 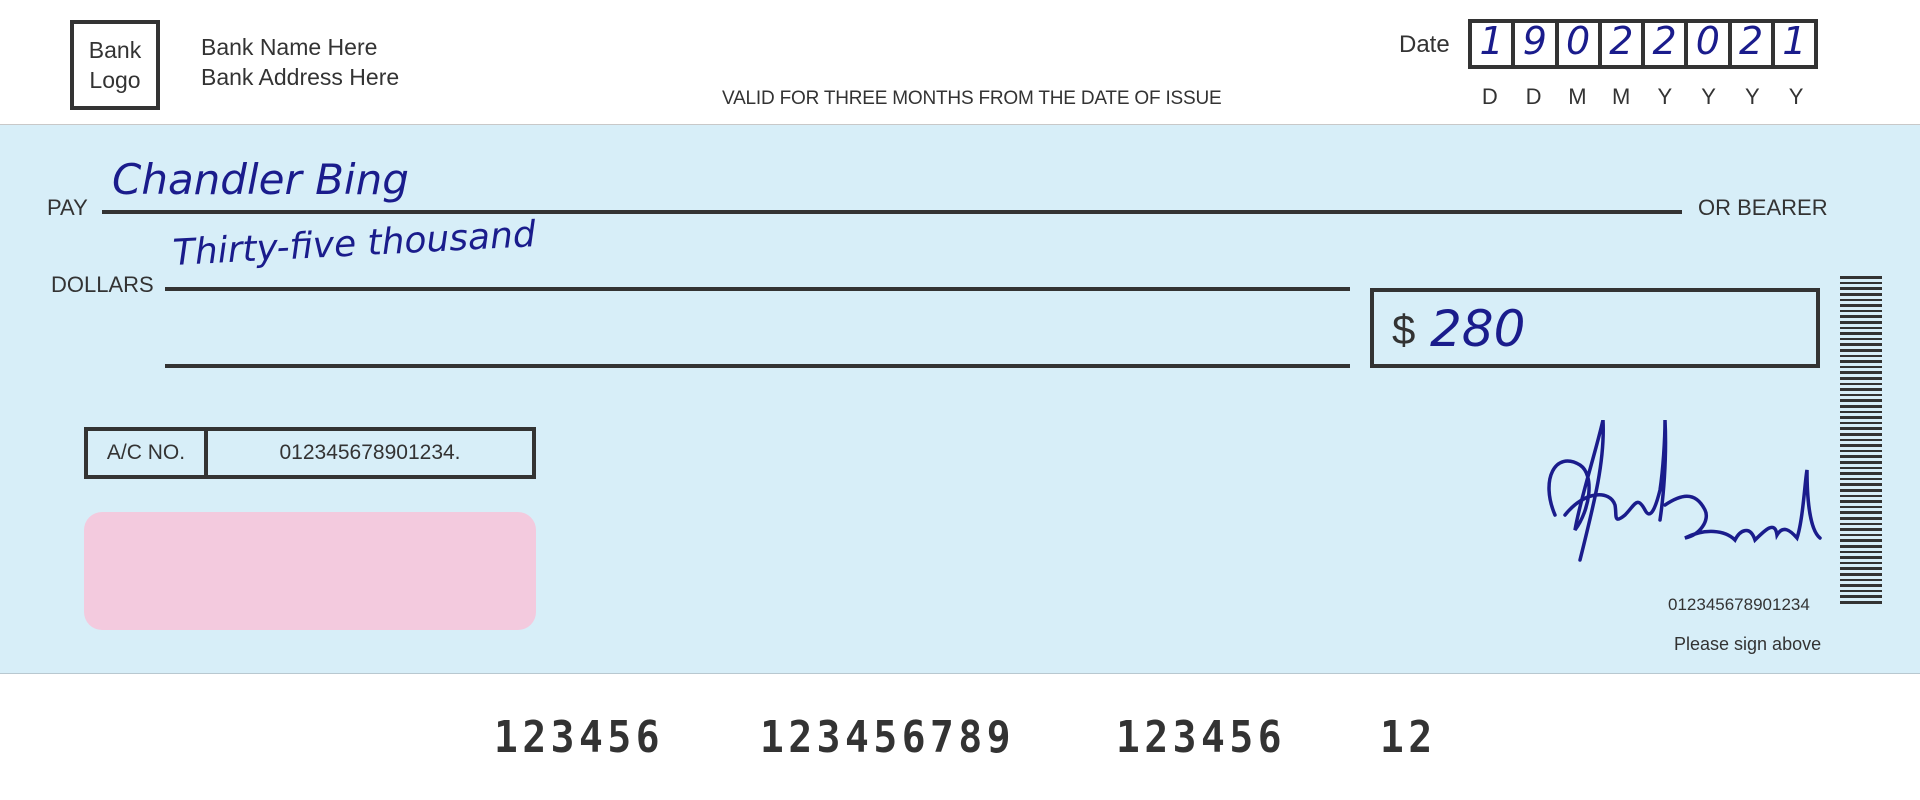 I want to click on logo-line-2: Logo, so click(x=115, y=80).